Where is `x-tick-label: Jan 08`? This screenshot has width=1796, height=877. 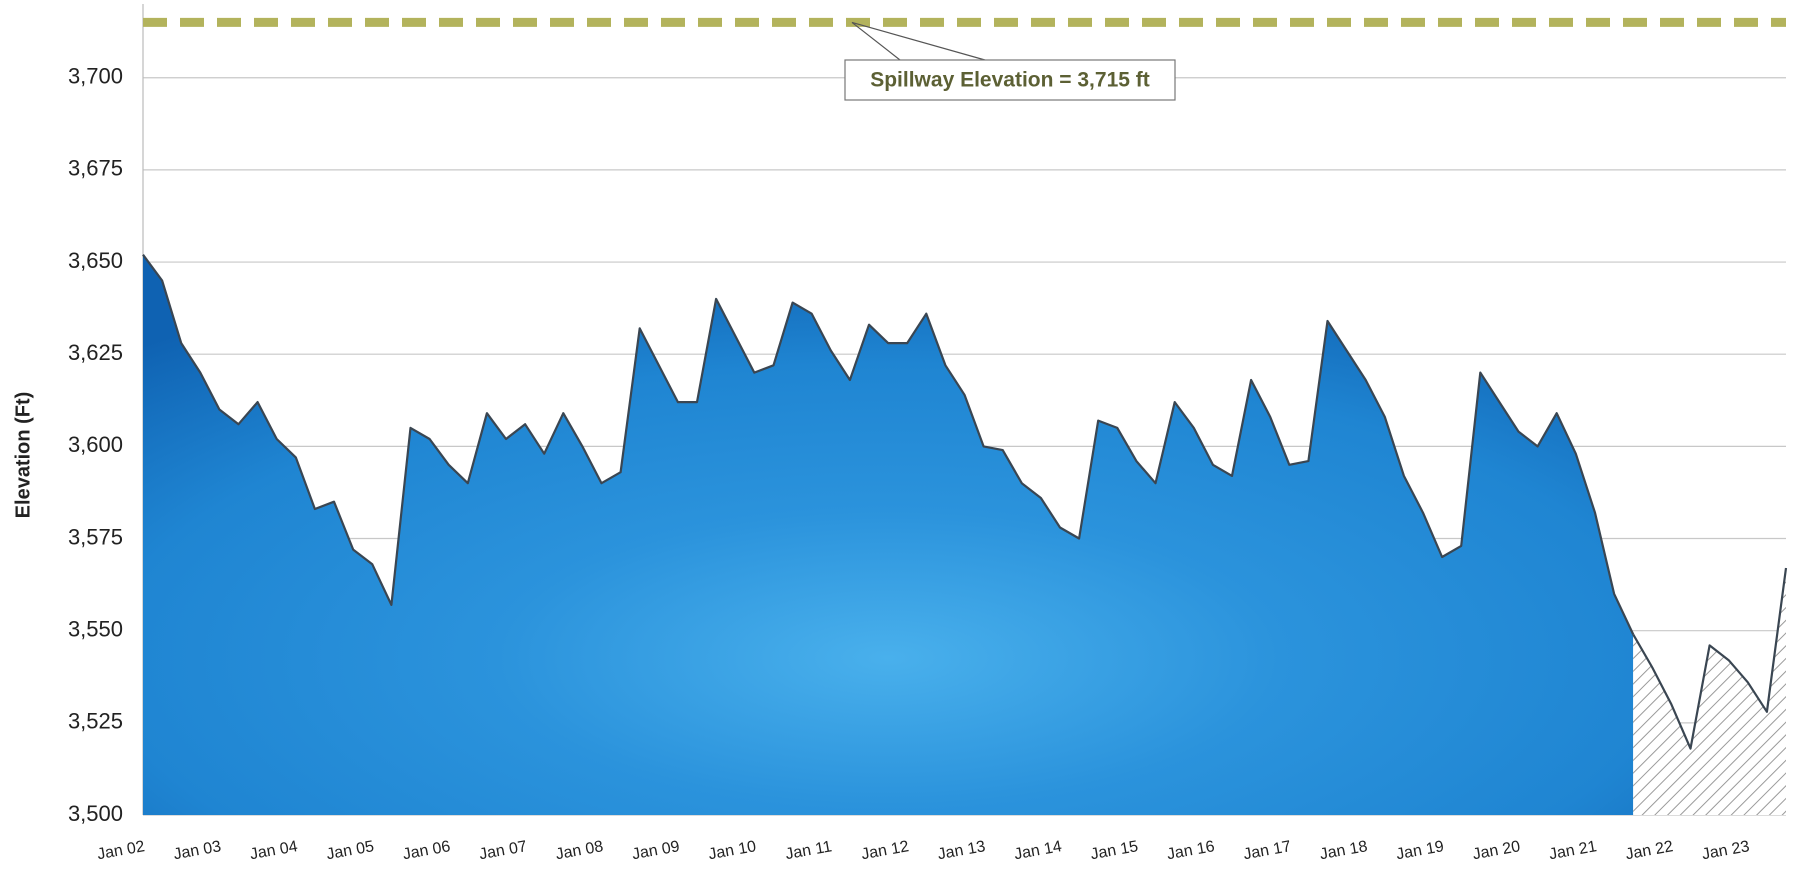
x-tick-label: Jan 08 is located at coordinates (579, 850).